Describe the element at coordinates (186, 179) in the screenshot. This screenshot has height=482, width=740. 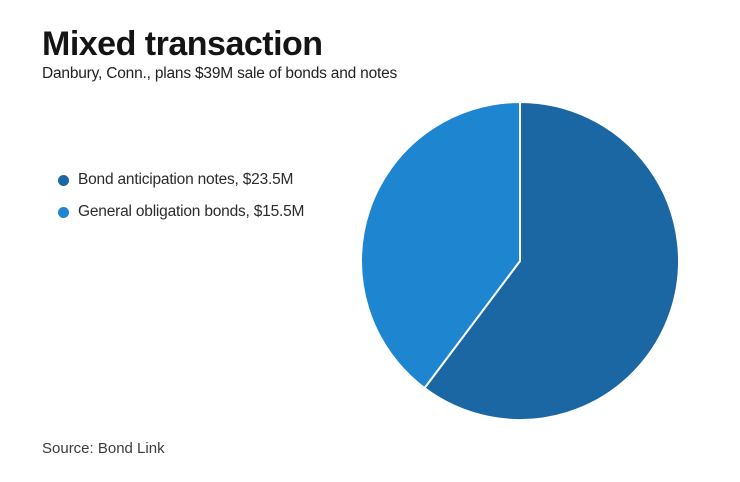
I see `legend-label: Bond anticipation notes, $23.5M` at that location.